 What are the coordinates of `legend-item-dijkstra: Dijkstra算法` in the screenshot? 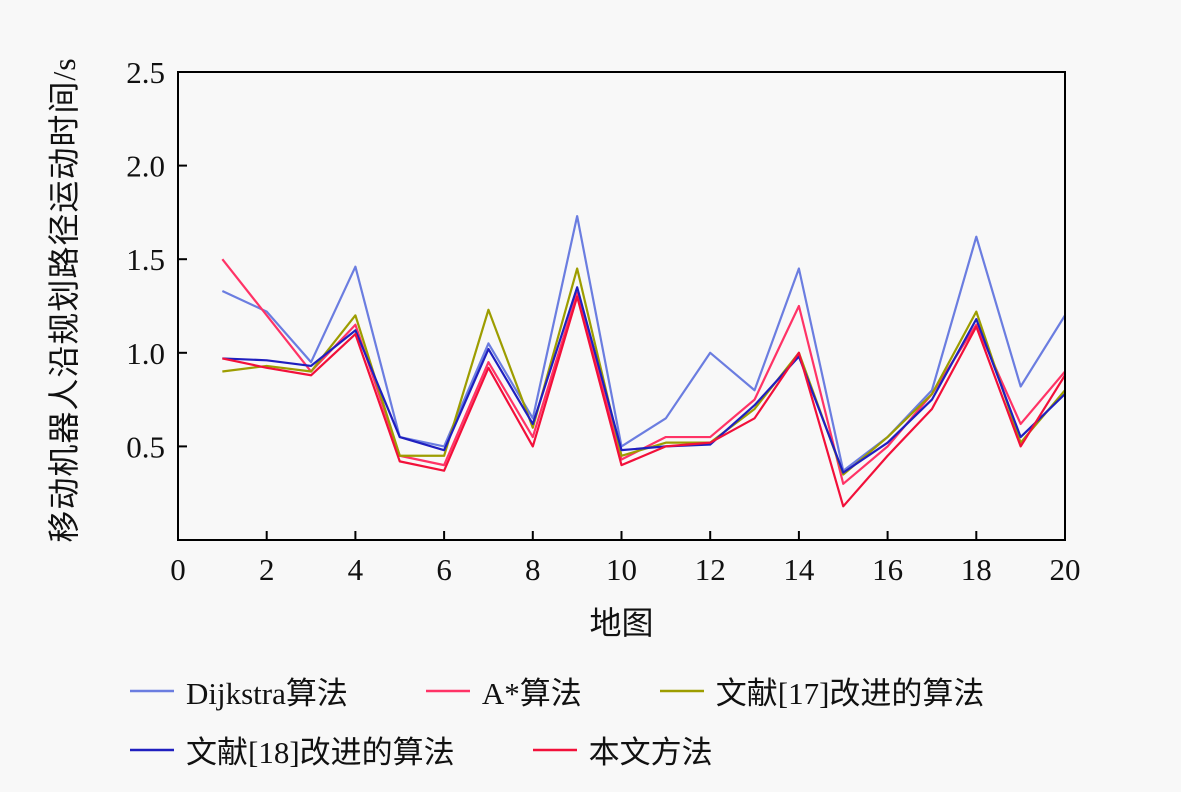 It's located at (239, 690).